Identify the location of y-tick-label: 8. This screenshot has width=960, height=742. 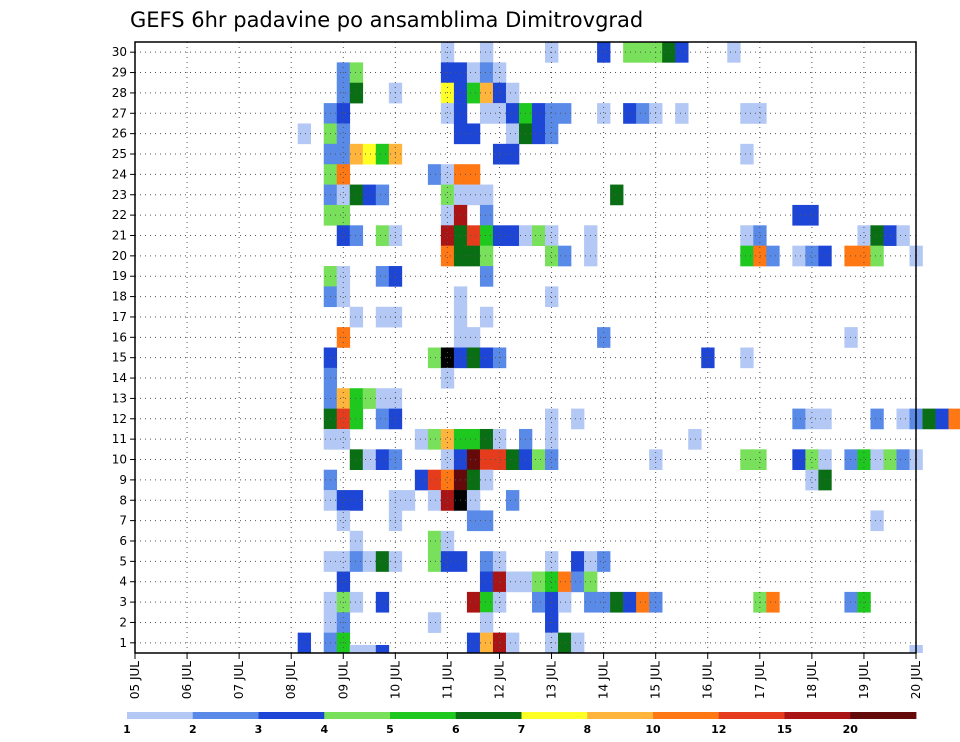
(123, 500).